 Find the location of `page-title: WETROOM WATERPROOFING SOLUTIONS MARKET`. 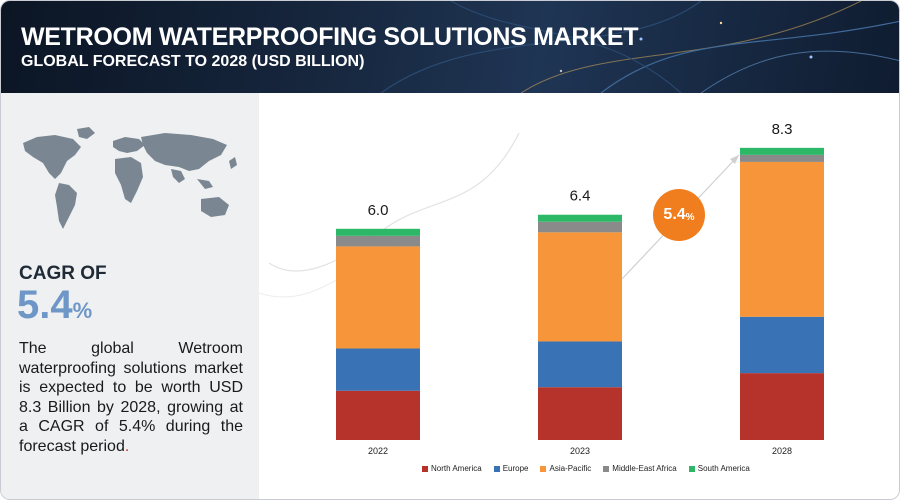

page-title: WETROOM WATERPROOFING SOLUTIONS MARKET is located at coordinates (330, 37).